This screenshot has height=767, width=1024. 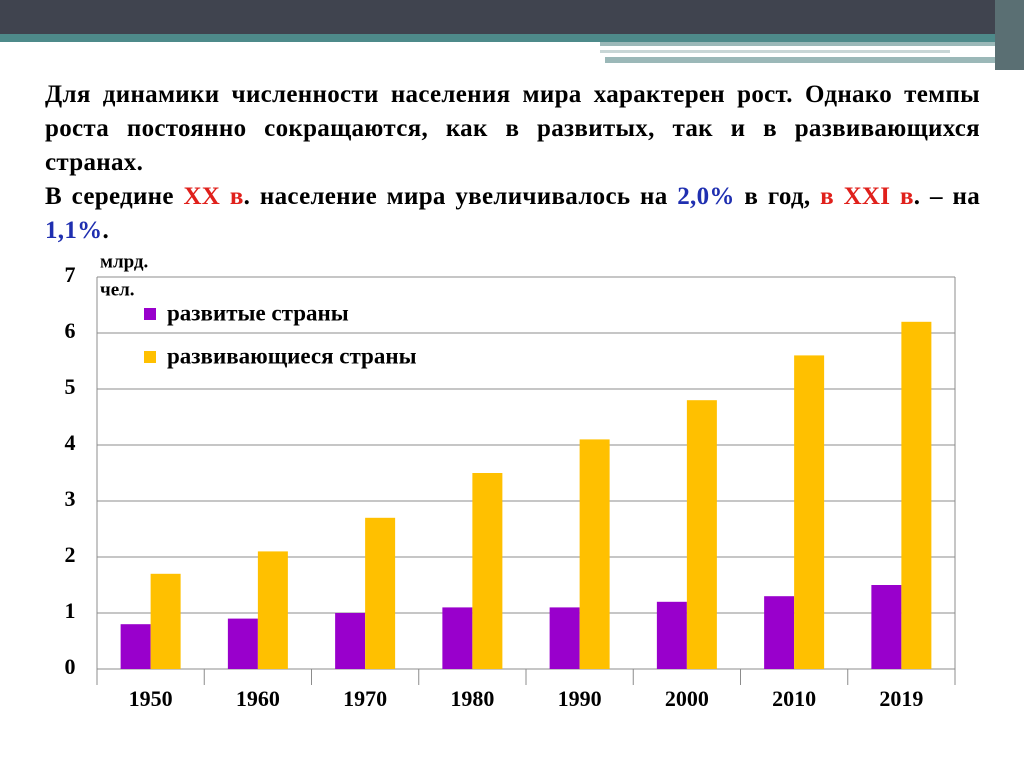 What do you see at coordinates (706, 196) in the screenshot?
I see `text-run: 2,0%` at bounding box center [706, 196].